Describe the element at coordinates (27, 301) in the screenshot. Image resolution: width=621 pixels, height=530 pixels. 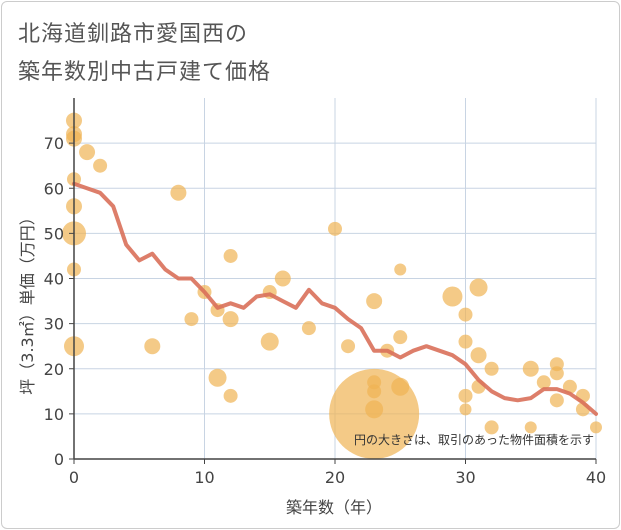
I see `y-axis-label: 坪（3.3㎡）単価（万円）` at that location.